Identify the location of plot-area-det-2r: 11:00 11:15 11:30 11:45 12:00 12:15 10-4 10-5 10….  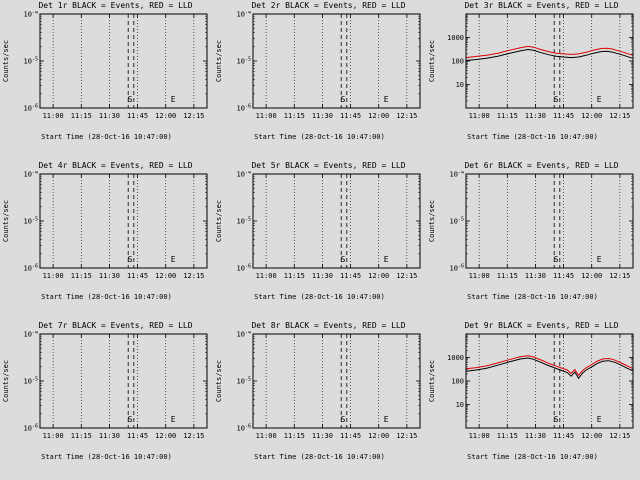
(329, 65).